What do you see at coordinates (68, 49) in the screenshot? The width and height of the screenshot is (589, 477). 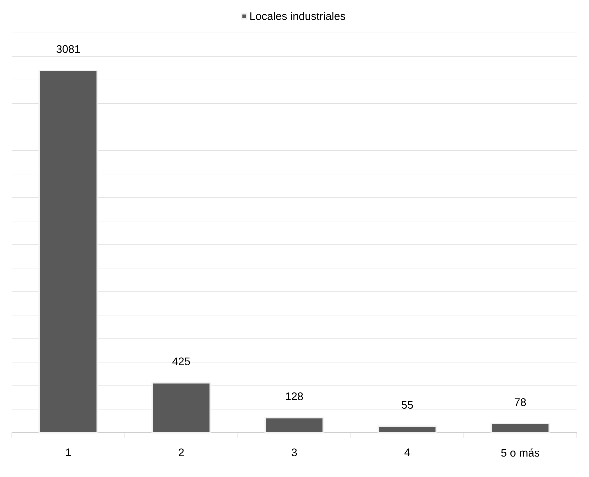 I see `data-label: 3081` at bounding box center [68, 49].